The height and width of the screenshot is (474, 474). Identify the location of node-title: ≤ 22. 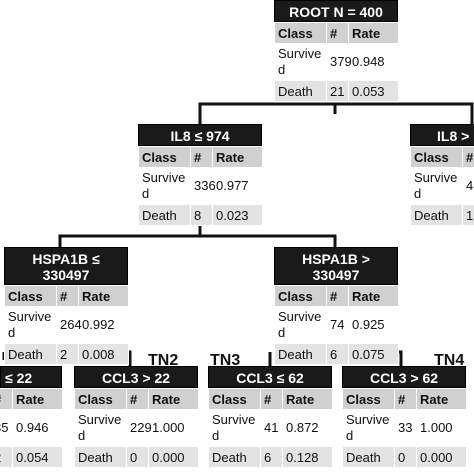
(31, 377).